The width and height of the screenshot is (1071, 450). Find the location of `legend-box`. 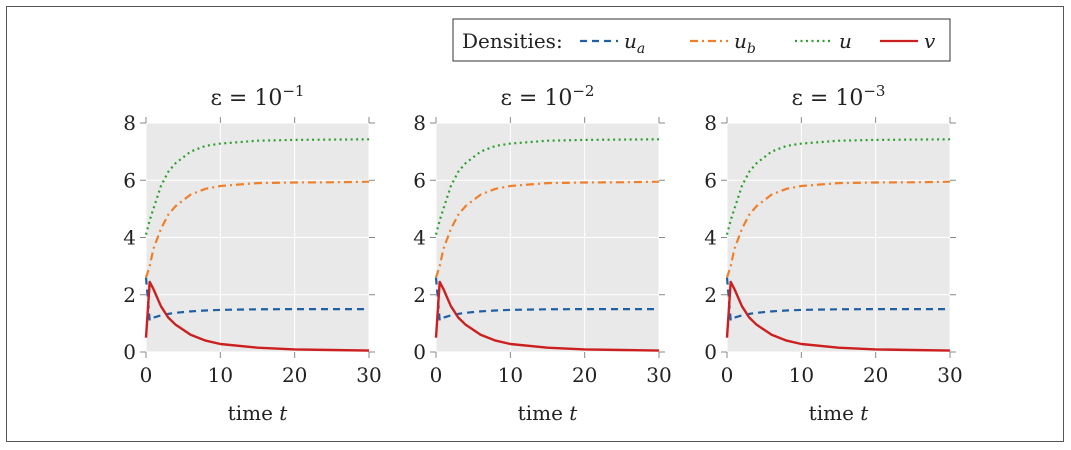

legend-box is located at coordinates (701, 40).